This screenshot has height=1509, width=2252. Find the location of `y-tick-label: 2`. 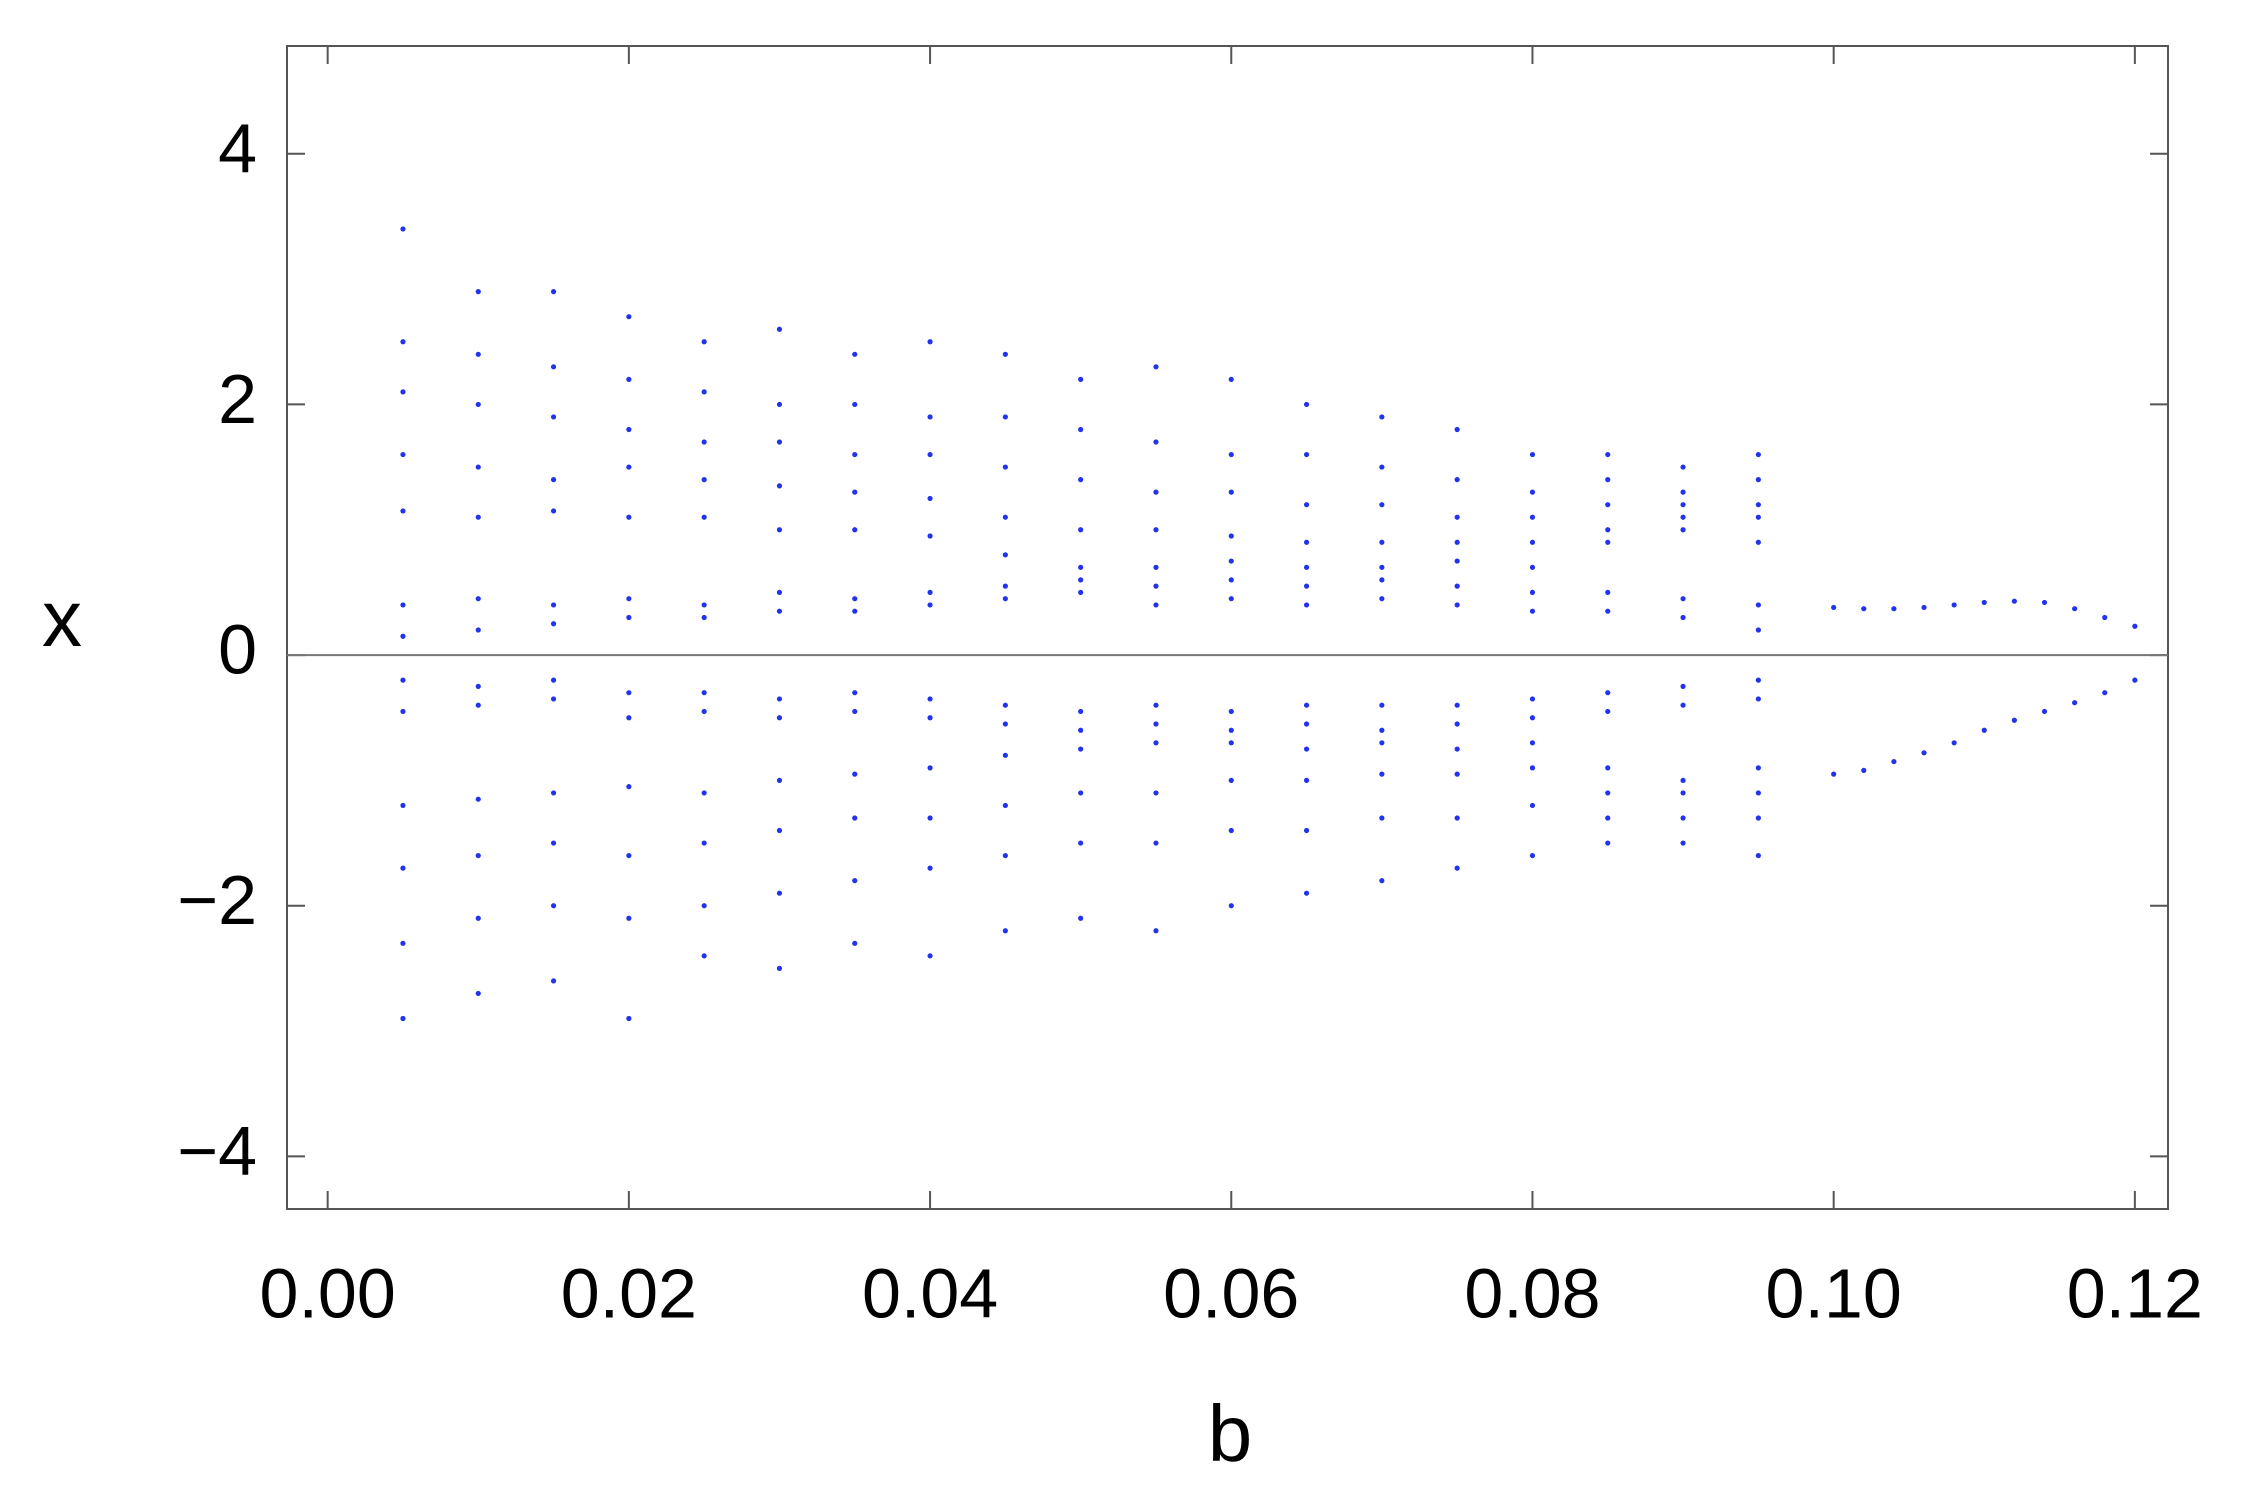

y-tick-label: 2 is located at coordinates (237, 399).